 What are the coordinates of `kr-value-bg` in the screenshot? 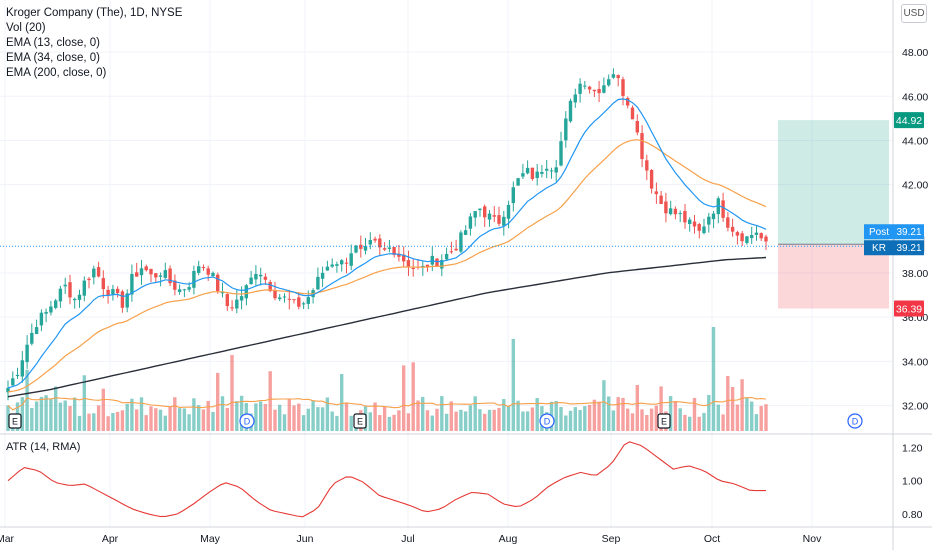 It's located at (909, 248).